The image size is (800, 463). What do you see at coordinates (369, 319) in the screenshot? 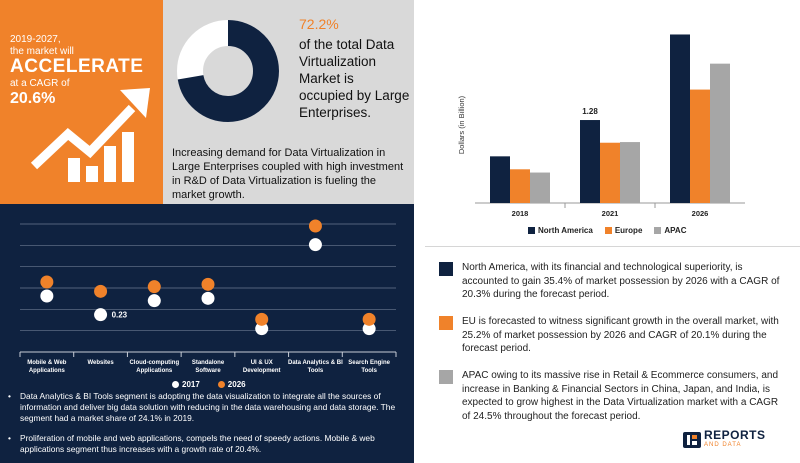
I see `dot-2026-search-engine-tools` at bounding box center [369, 319].